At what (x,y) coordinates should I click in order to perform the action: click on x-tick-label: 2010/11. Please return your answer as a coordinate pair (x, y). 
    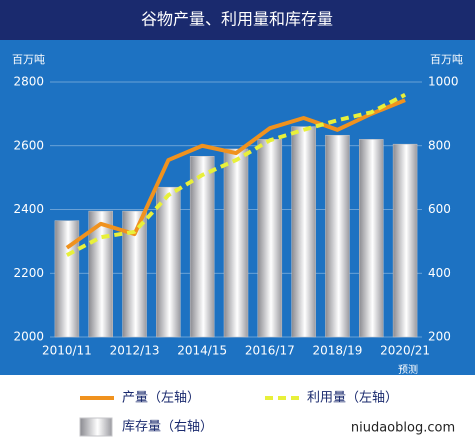
    Looking at the image, I should click on (67, 351).